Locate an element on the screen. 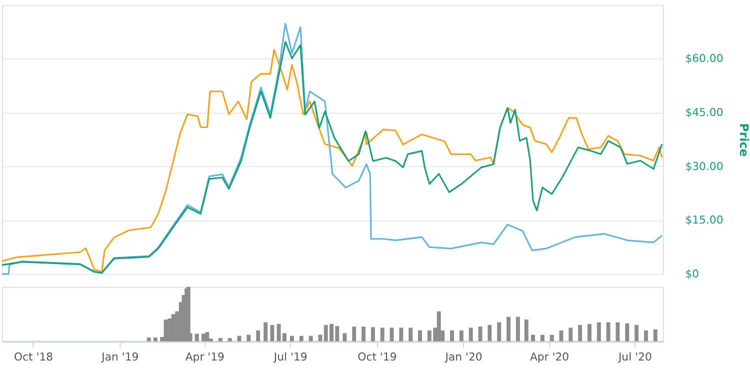 This screenshot has width=750, height=380. x-tick-label: Jul '19 is located at coordinates (290, 357).